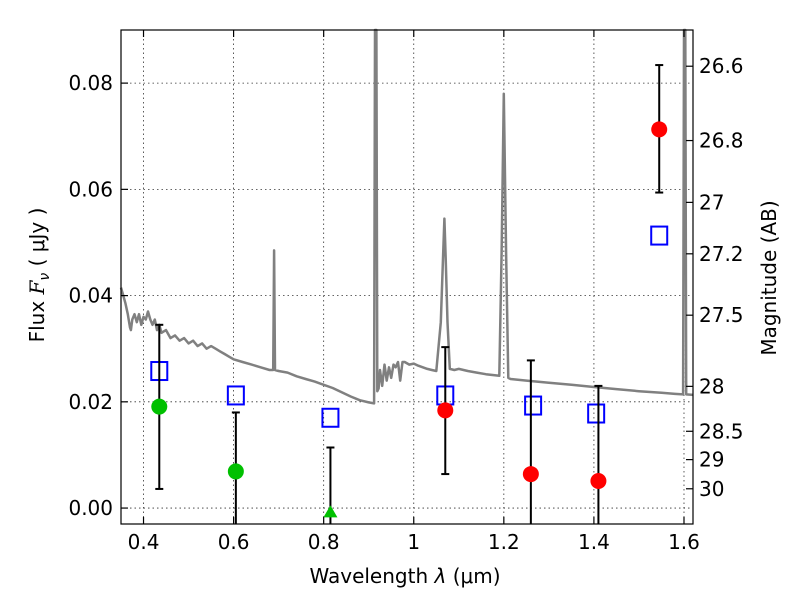 The image size is (800, 600). Describe the element at coordinates (90, 508) in the screenshot. I see `y-tick-label: 0.00` at that location.